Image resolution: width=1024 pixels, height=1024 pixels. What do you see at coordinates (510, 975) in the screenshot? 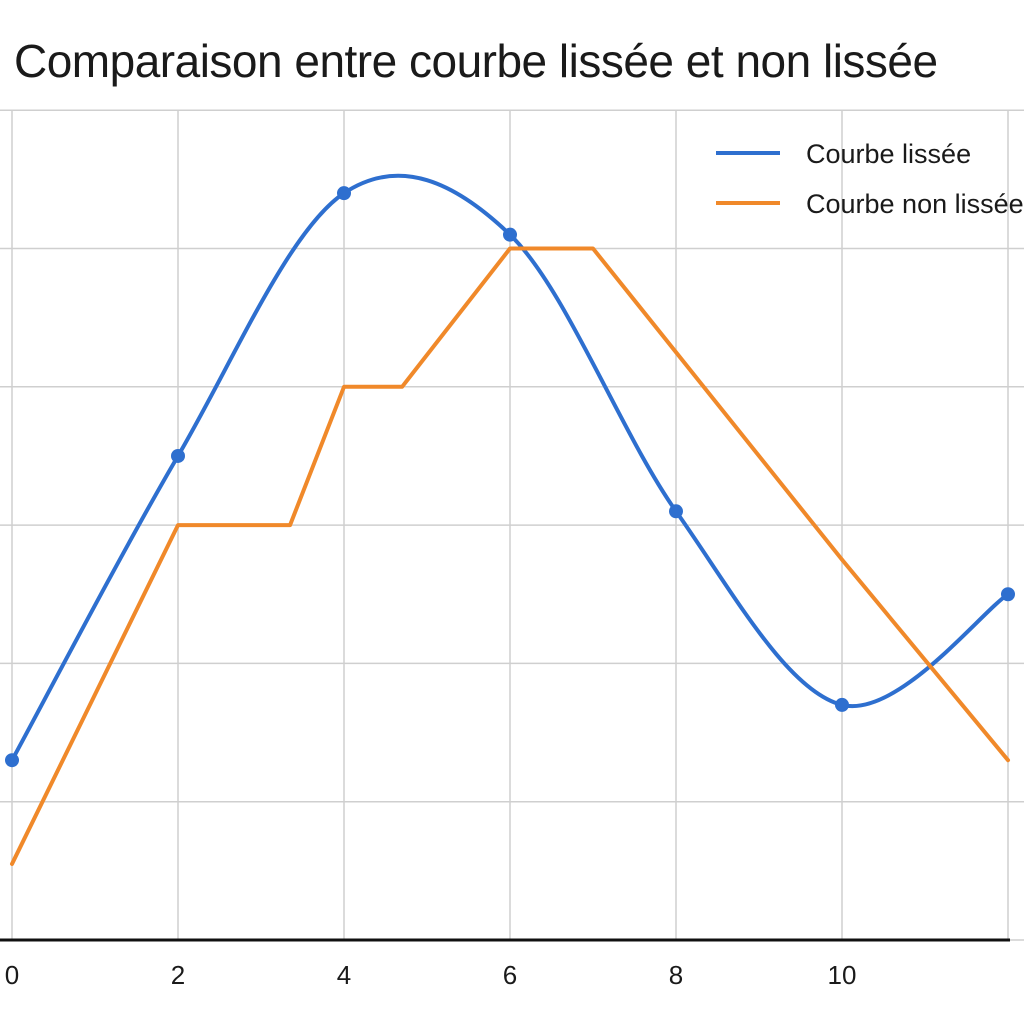
I see `x-tick-label: 6` at bounding box center [510, 975].